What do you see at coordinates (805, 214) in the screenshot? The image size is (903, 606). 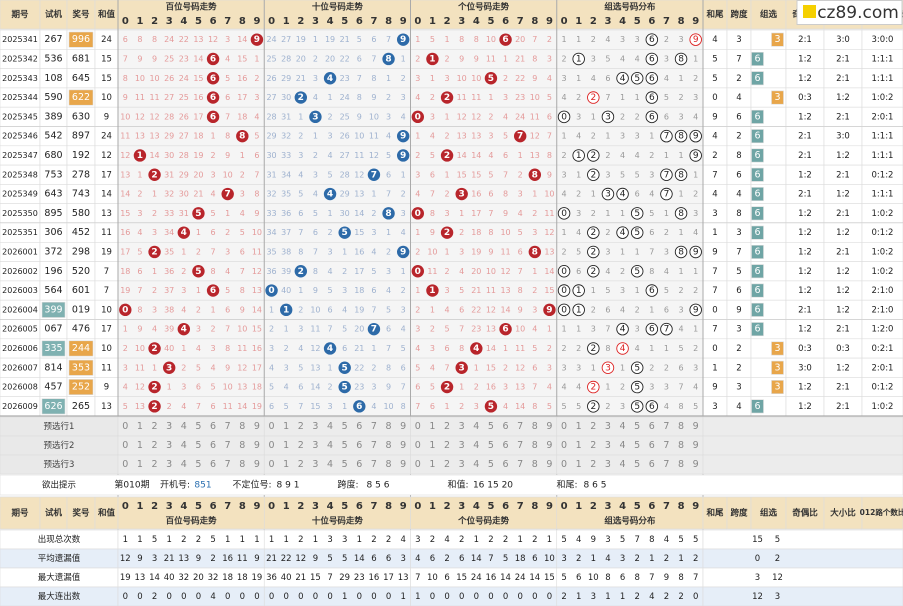 I see `cell-text: 1:2` at bounding box center [805, 214].